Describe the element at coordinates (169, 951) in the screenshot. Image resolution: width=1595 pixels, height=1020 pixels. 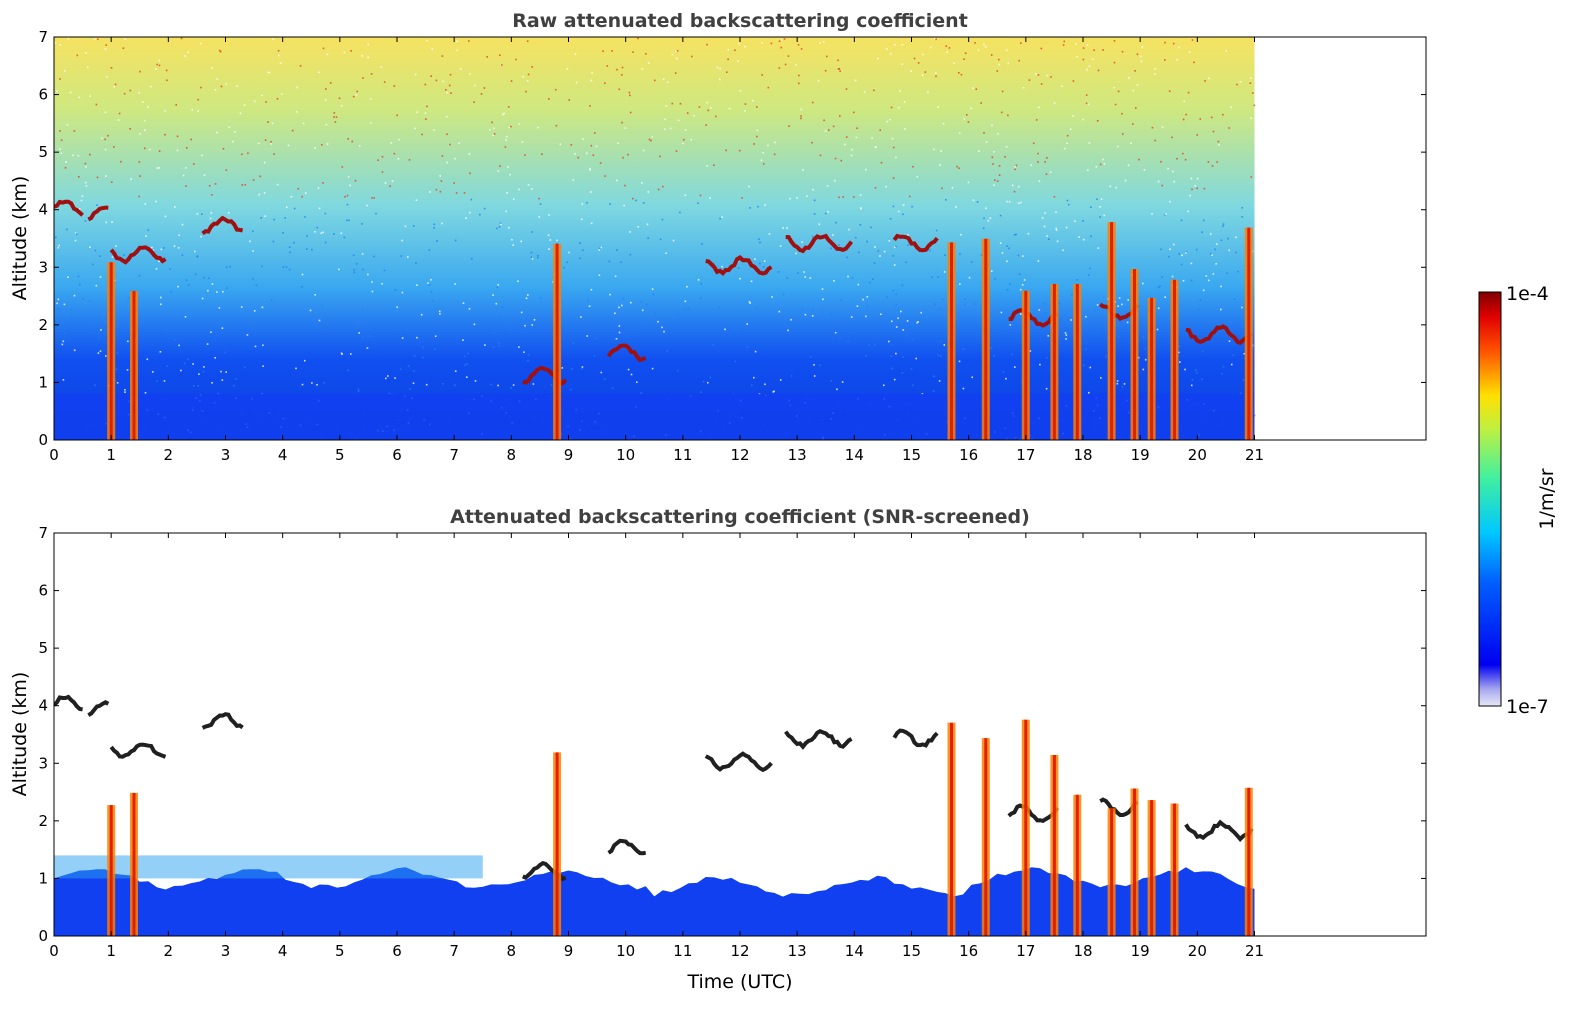
I see `x-tick-label: 2` at that location.